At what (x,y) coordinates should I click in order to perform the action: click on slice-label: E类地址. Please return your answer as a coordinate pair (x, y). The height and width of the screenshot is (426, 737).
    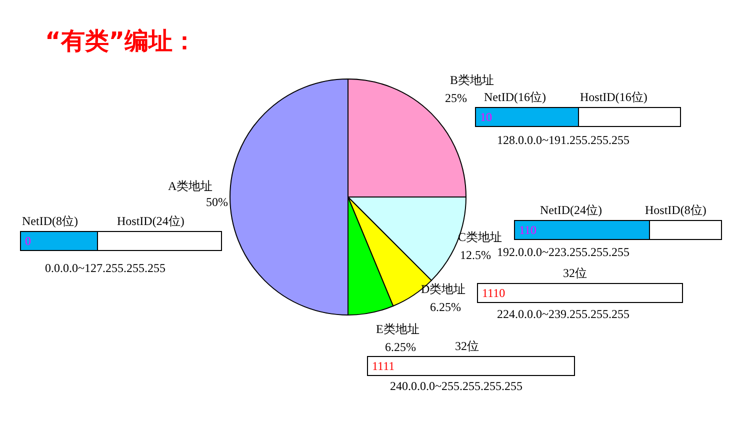
    Looking at the image, I should click on (398, 329).